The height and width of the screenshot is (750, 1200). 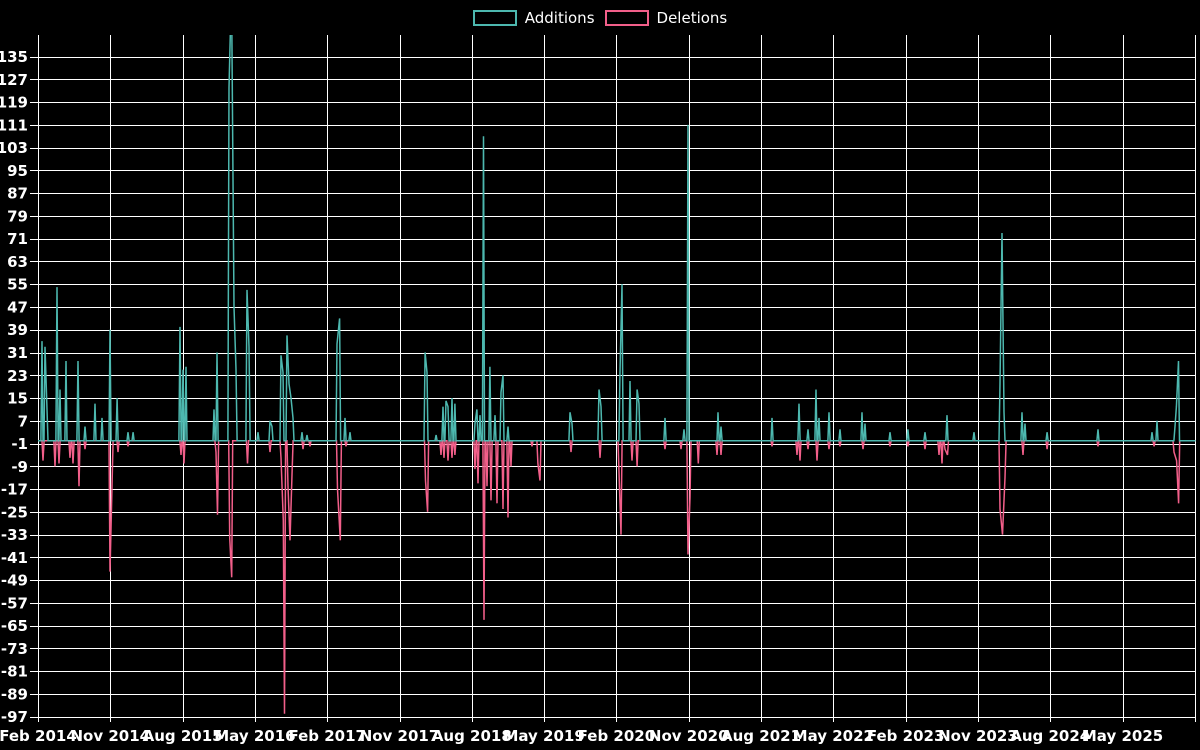 What do you see at coordinates (14, 512) in the screenshot?
I see `svg-text: -25` at bounding box center [14, 512].